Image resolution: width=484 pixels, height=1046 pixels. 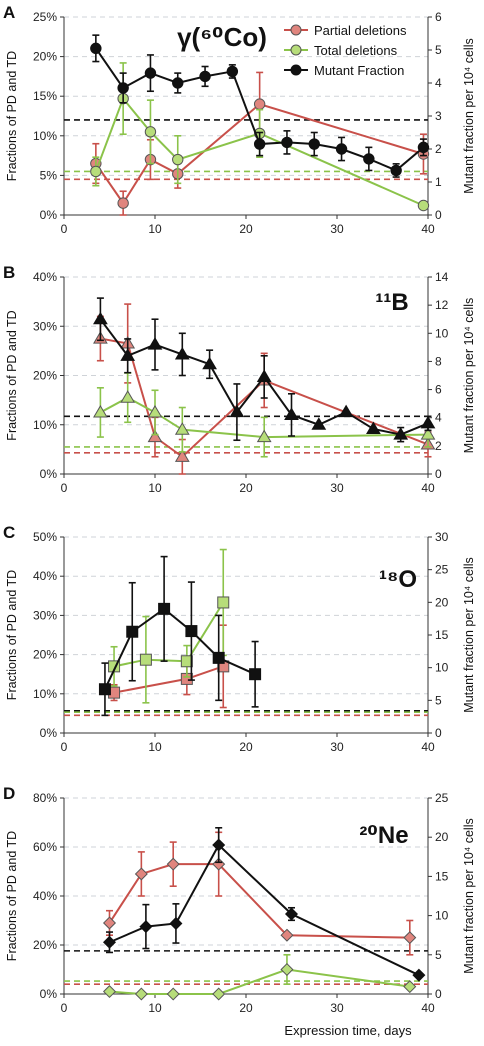 What do you see at coordinates (438, 390) in the screenshot?
I see `right-tick-label: 6` at bounding box center [438, 390].